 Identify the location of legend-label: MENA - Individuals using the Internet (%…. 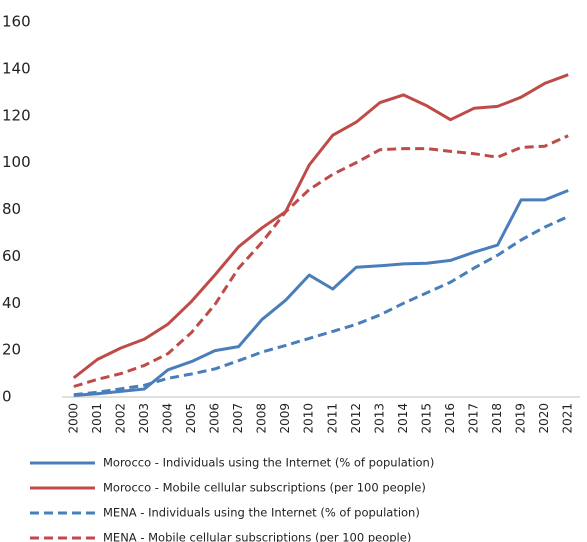
(261, 513).